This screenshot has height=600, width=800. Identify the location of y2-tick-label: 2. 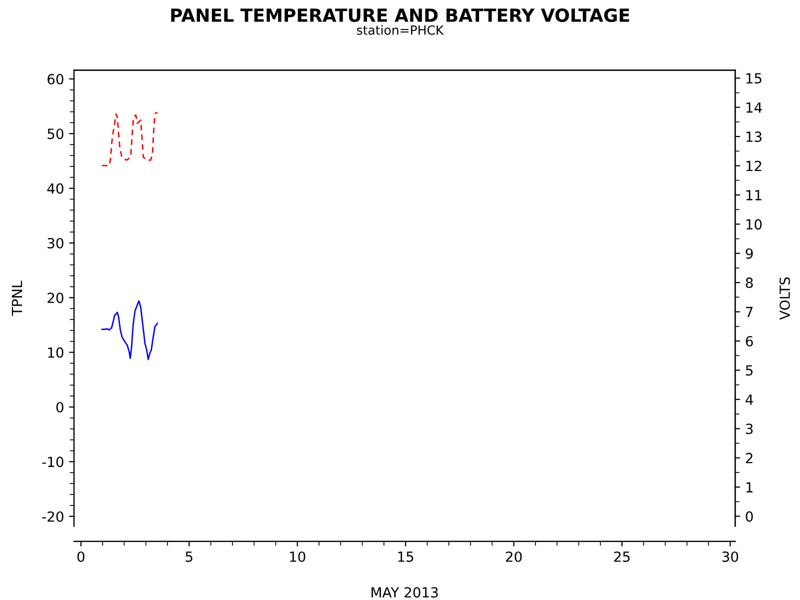
(749, 458).